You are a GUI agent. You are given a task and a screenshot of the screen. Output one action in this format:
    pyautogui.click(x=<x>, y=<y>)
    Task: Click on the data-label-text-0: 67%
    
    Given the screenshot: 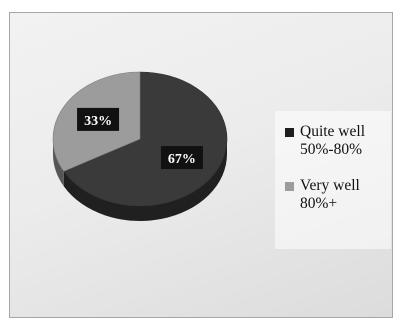 What is the action you would take?
    pyautogui.click(x=182, y=159)
    